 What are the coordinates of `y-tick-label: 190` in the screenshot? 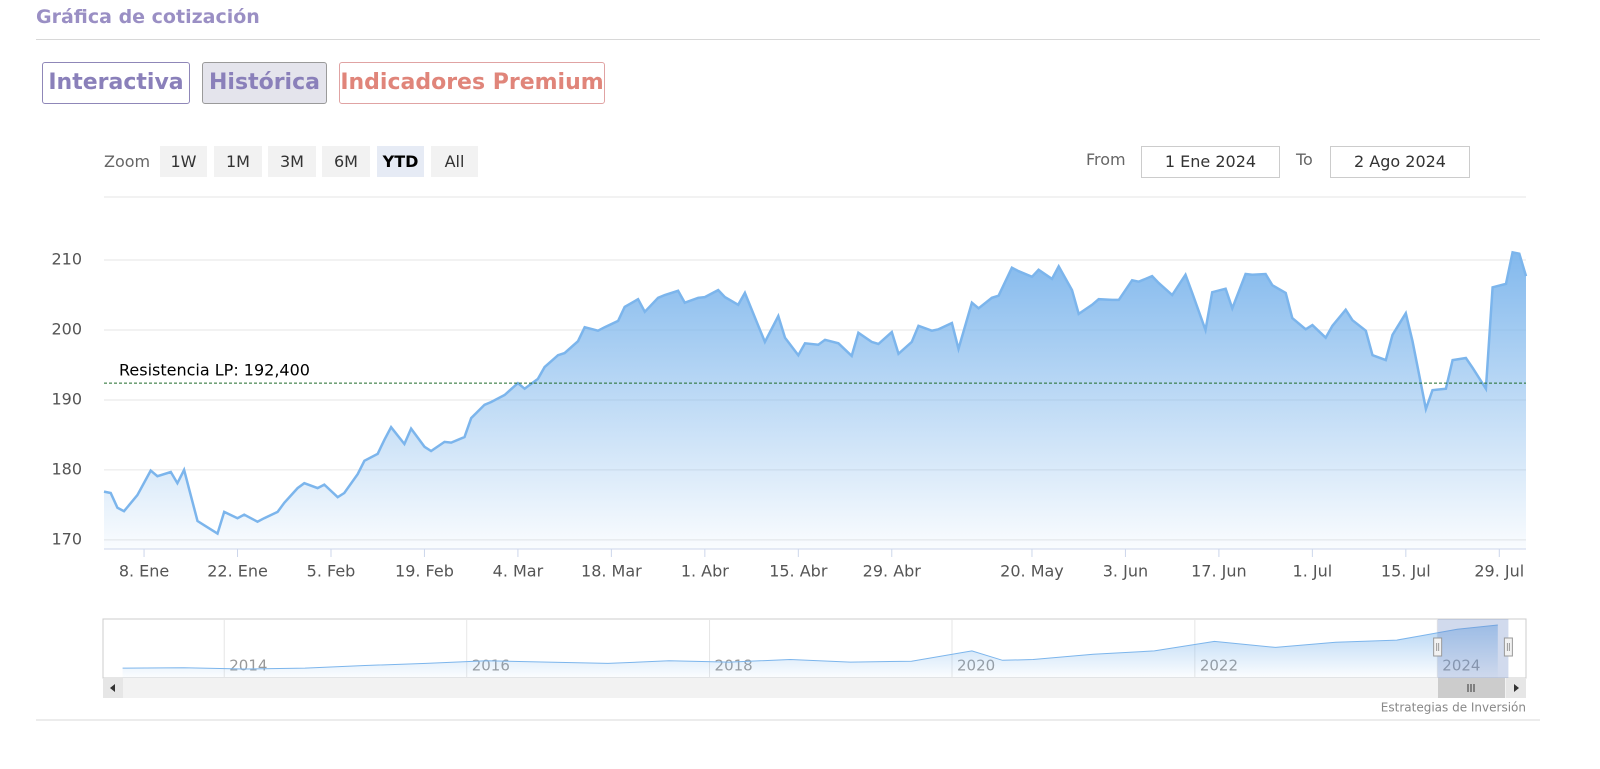 It's located at (66, 398).